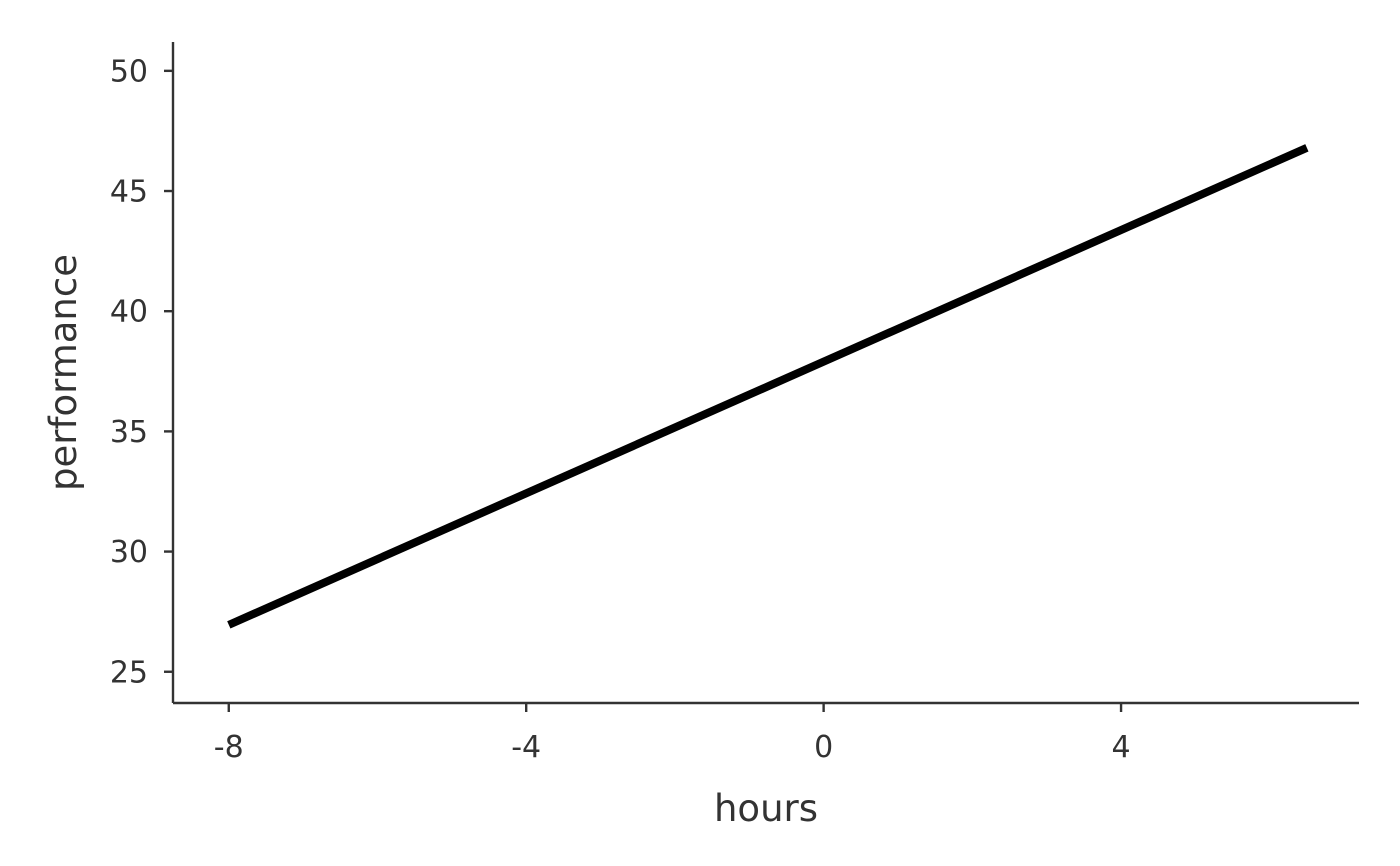  Describe the element at coordinates (129, 672) in the screenshot. I see `y-tick-label: 25` at that location.